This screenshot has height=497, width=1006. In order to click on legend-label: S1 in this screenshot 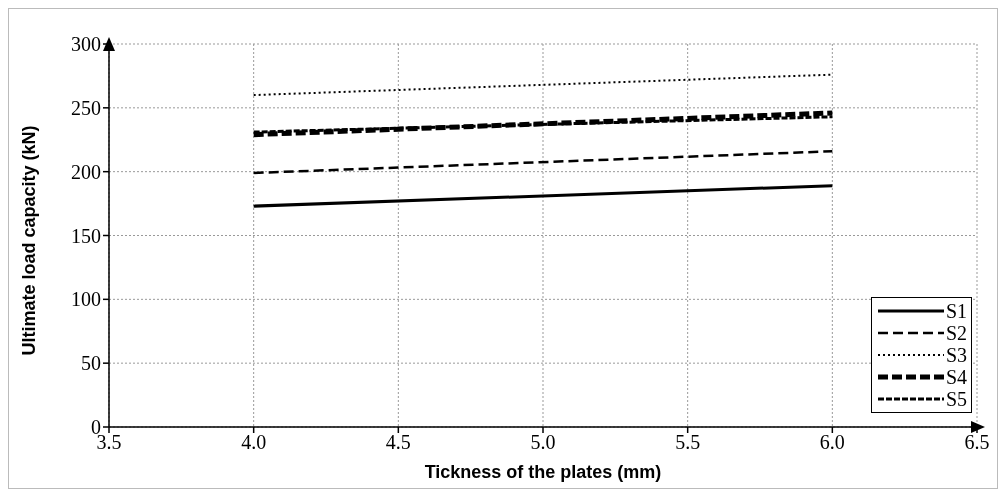, I will do `click(956, 311)`.